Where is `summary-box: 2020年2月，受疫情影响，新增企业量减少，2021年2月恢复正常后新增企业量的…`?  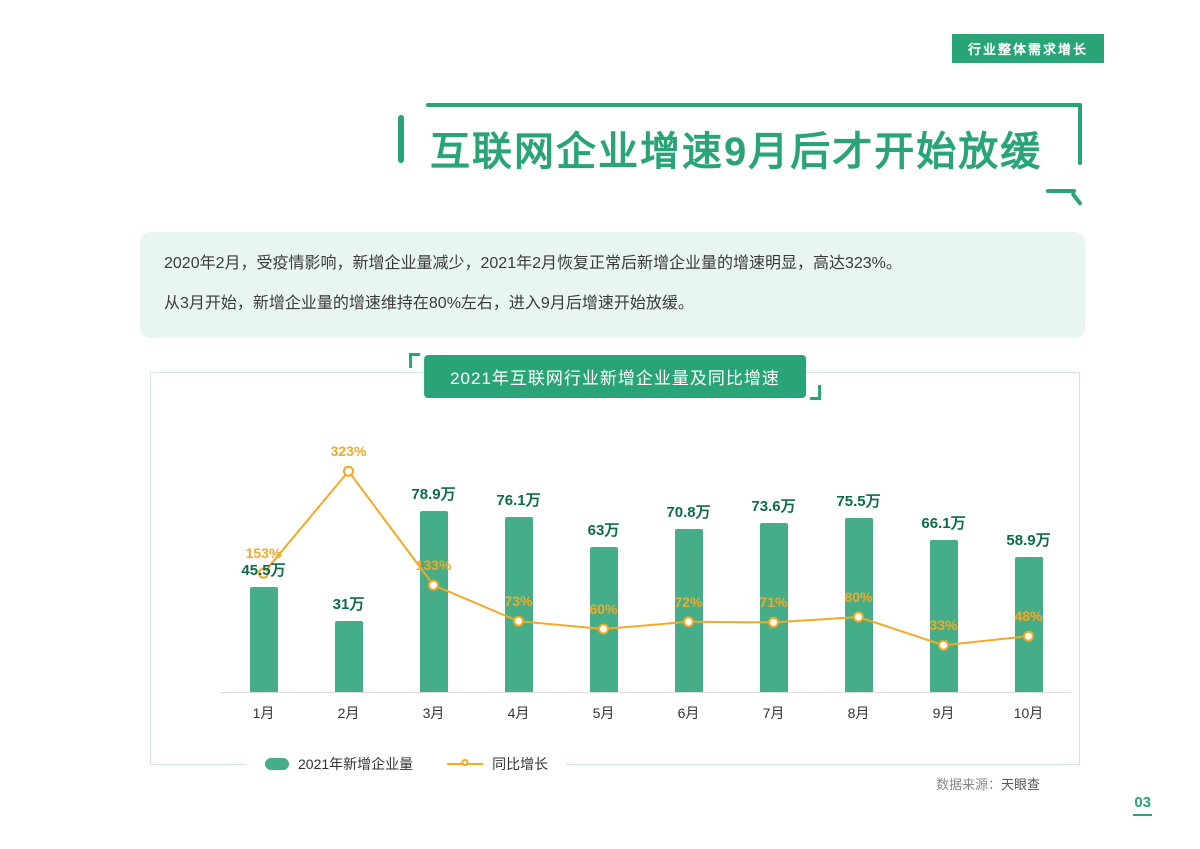 summary-box: 2020年2月，受疫情影响，新增企业量减少，2021年2月恢复正常后新增企业量的… is located at coordinates (612, 285).